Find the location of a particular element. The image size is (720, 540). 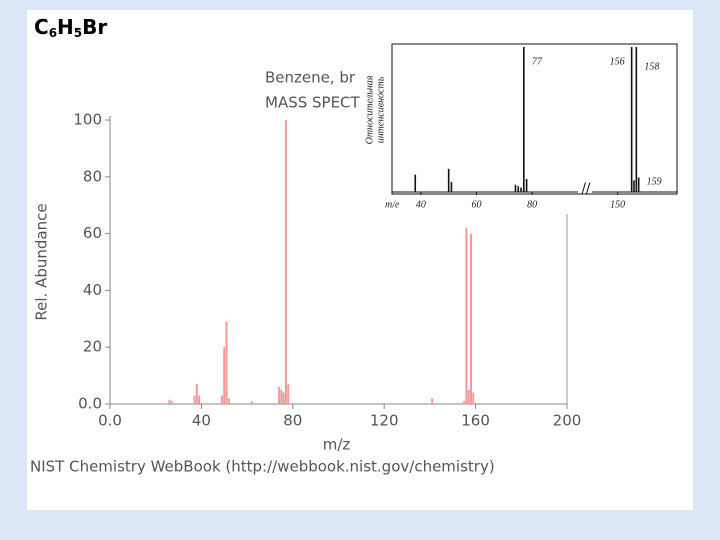

x-tick-label: 150 is located at coordinates (617, 204).